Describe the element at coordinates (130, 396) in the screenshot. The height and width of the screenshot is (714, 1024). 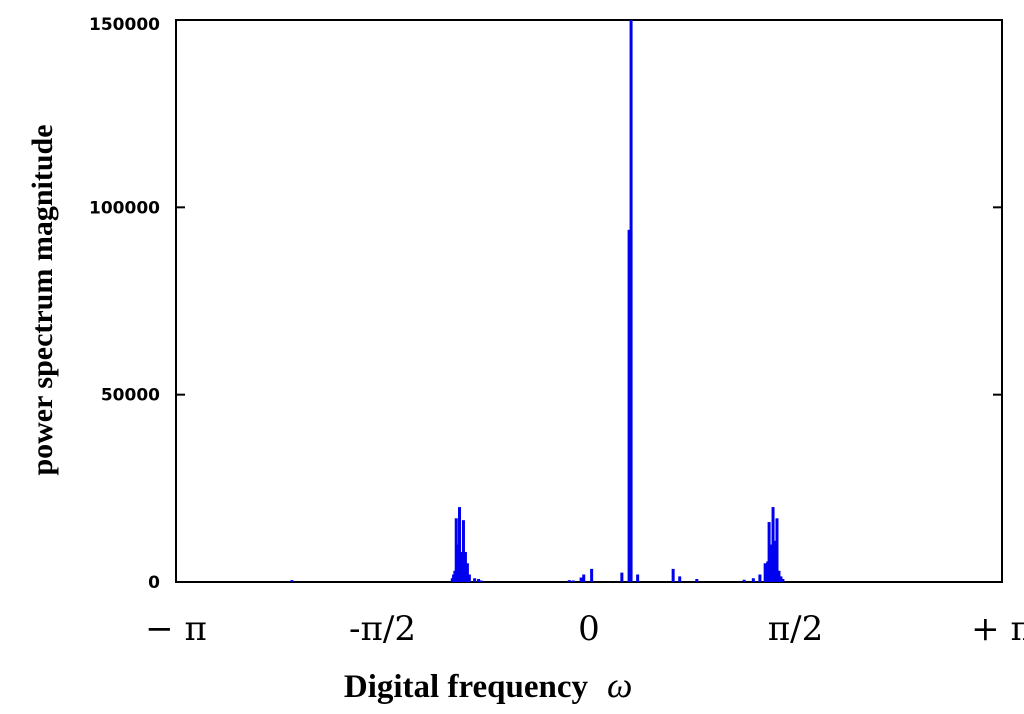
I see `y-tick-label: 50000` at that location.